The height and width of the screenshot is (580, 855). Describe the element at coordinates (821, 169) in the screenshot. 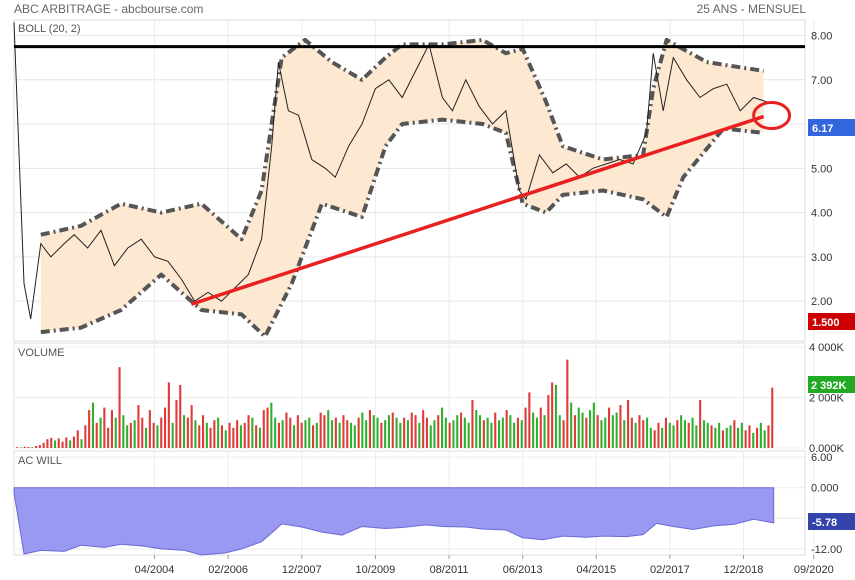

I see `price-axis-ticks: 8.007.006.005.004.003.002.00` at that location.